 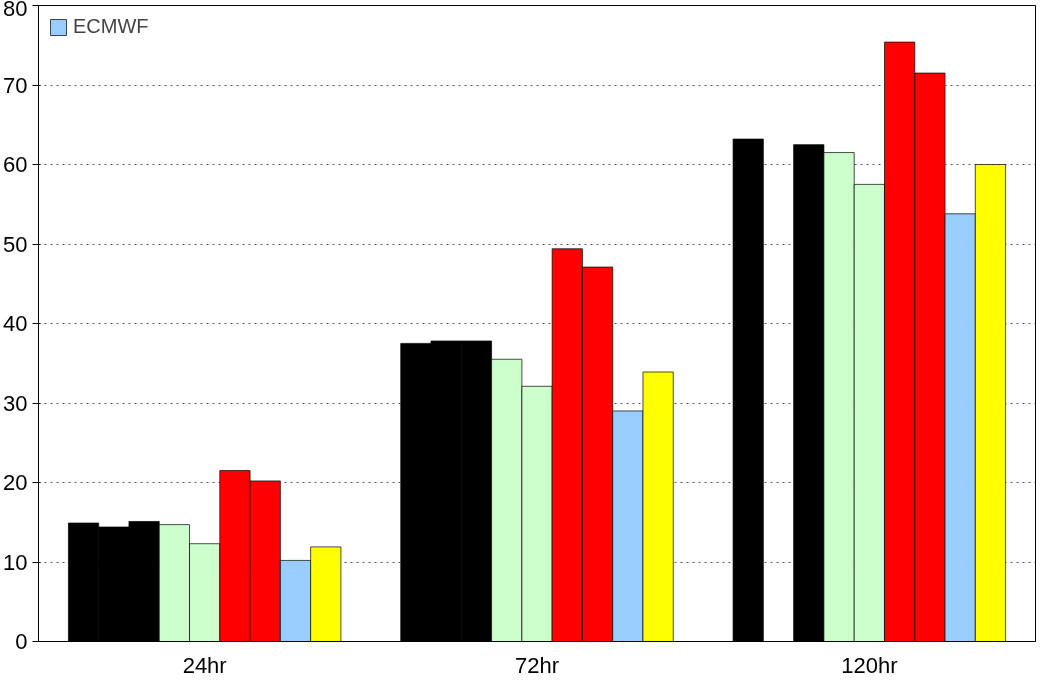 What do you see at coordinates (15, 562) in the screenshot?
I see `y-tick-label: 10` at bounding box center [15, 562].